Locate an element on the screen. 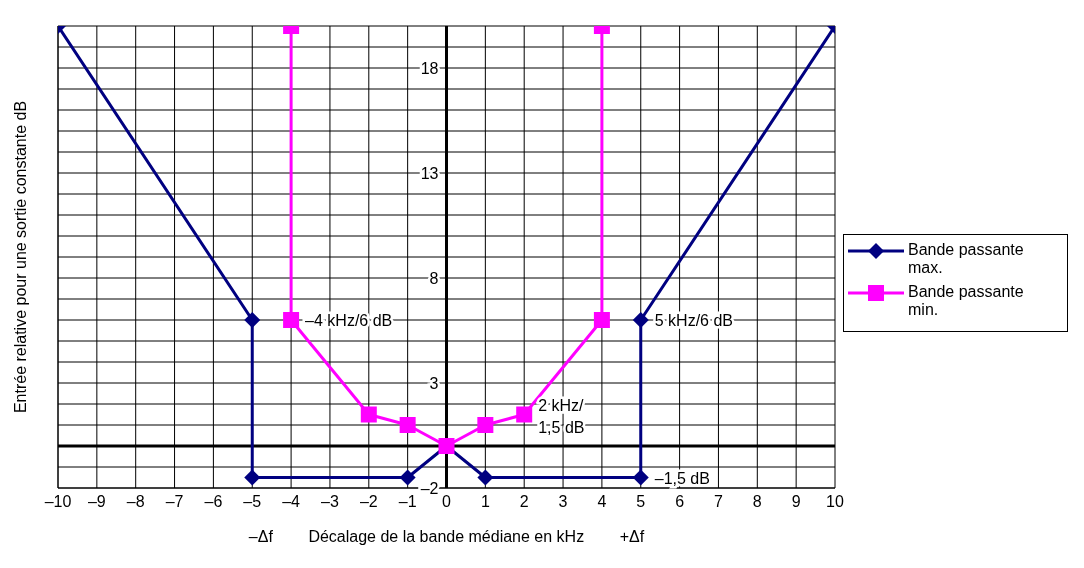  x-tick-label: –4 is located at coordinates (291, 502).